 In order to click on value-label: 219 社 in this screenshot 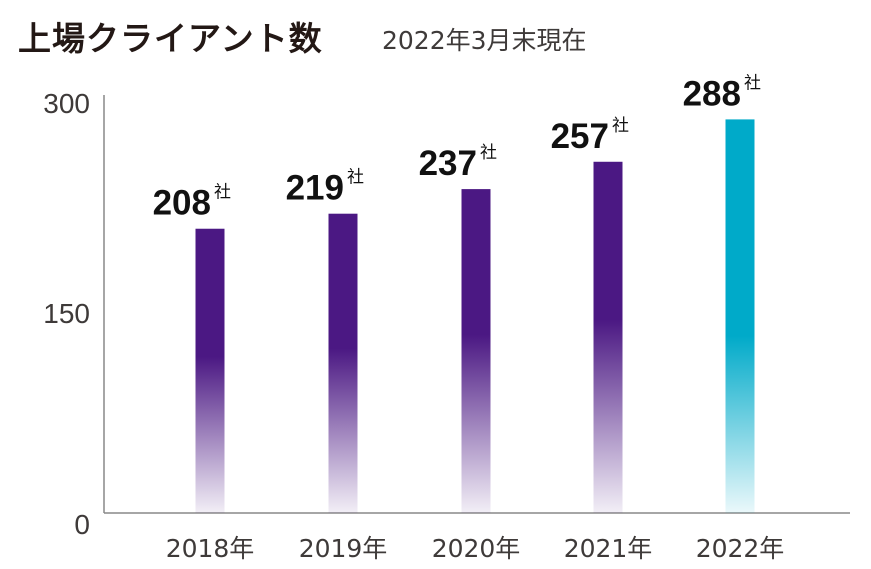, I will do `click(325, 188)`.